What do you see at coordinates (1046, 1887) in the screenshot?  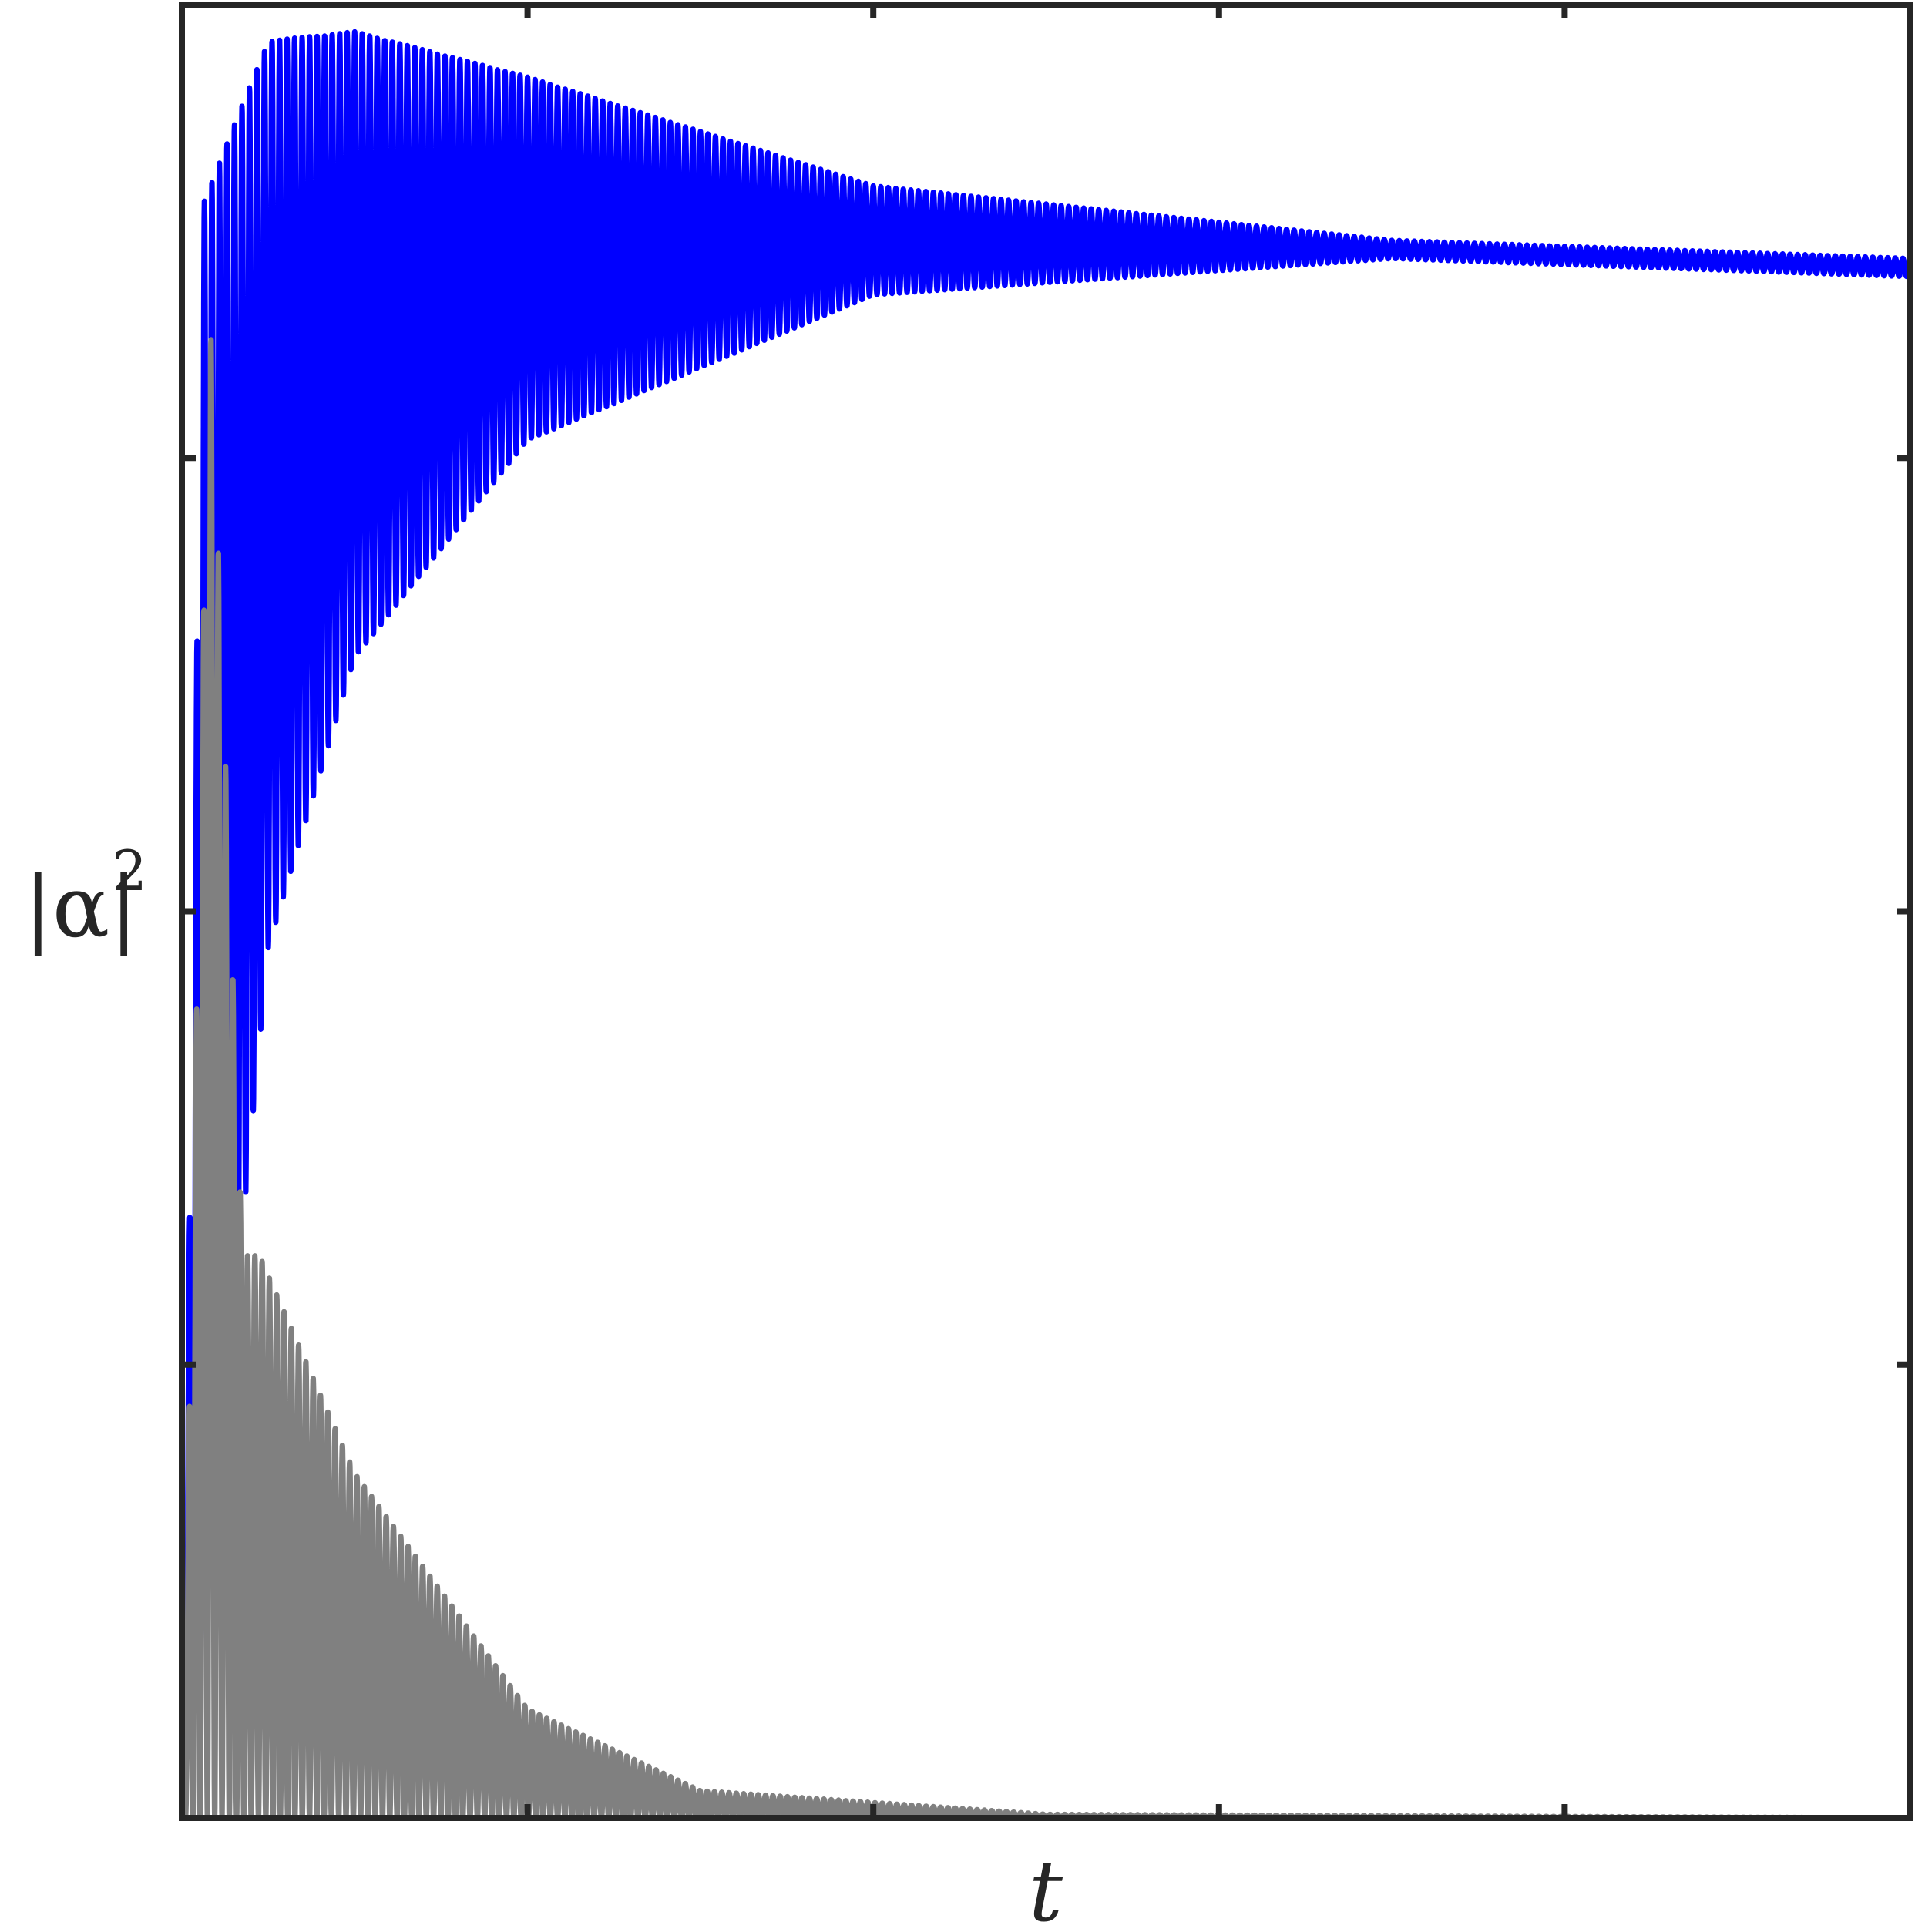 I see `x-axis-label: t` at bounding box center [1046, 1887].